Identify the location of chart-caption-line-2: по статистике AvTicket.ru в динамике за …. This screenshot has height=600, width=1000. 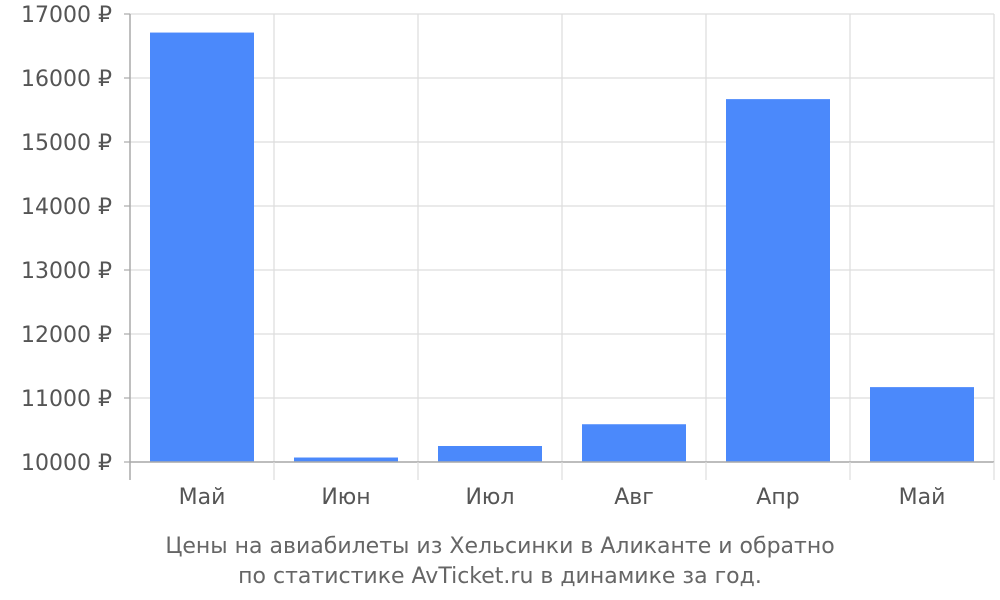
(500, 576).